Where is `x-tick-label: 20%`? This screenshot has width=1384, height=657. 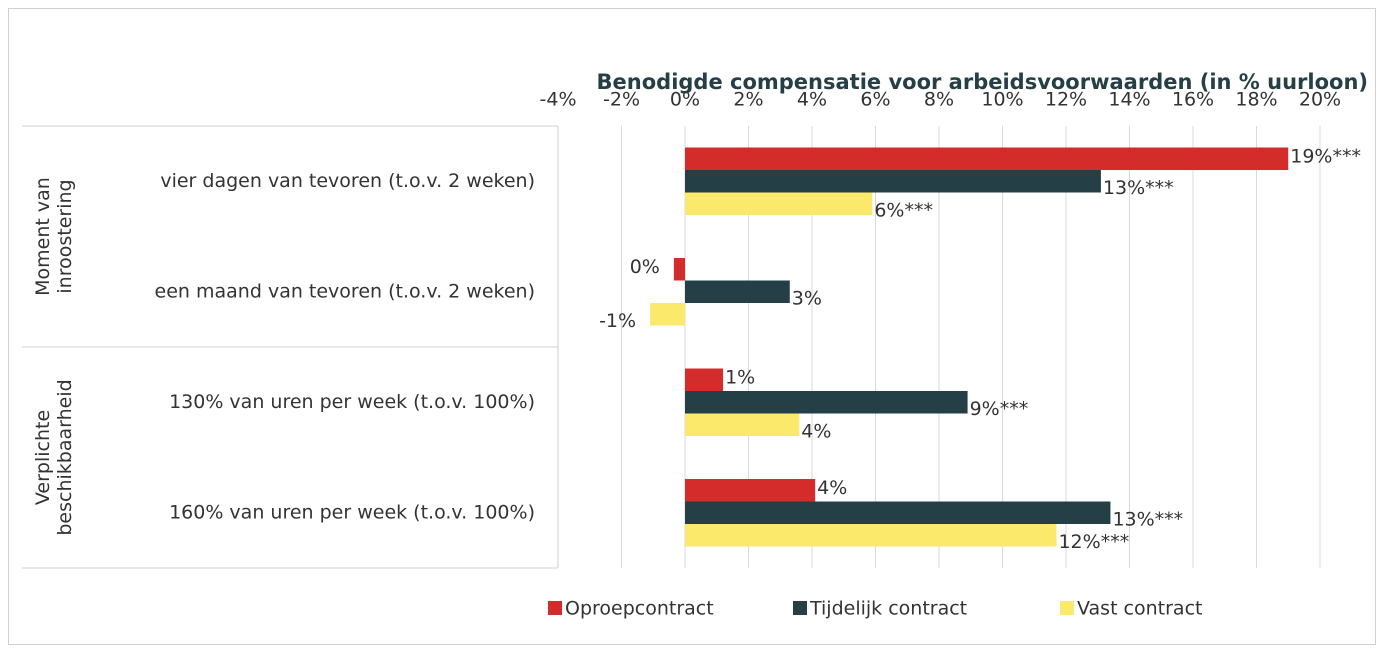
x-tick-label: 20% is located at coordinates (1320, 100).